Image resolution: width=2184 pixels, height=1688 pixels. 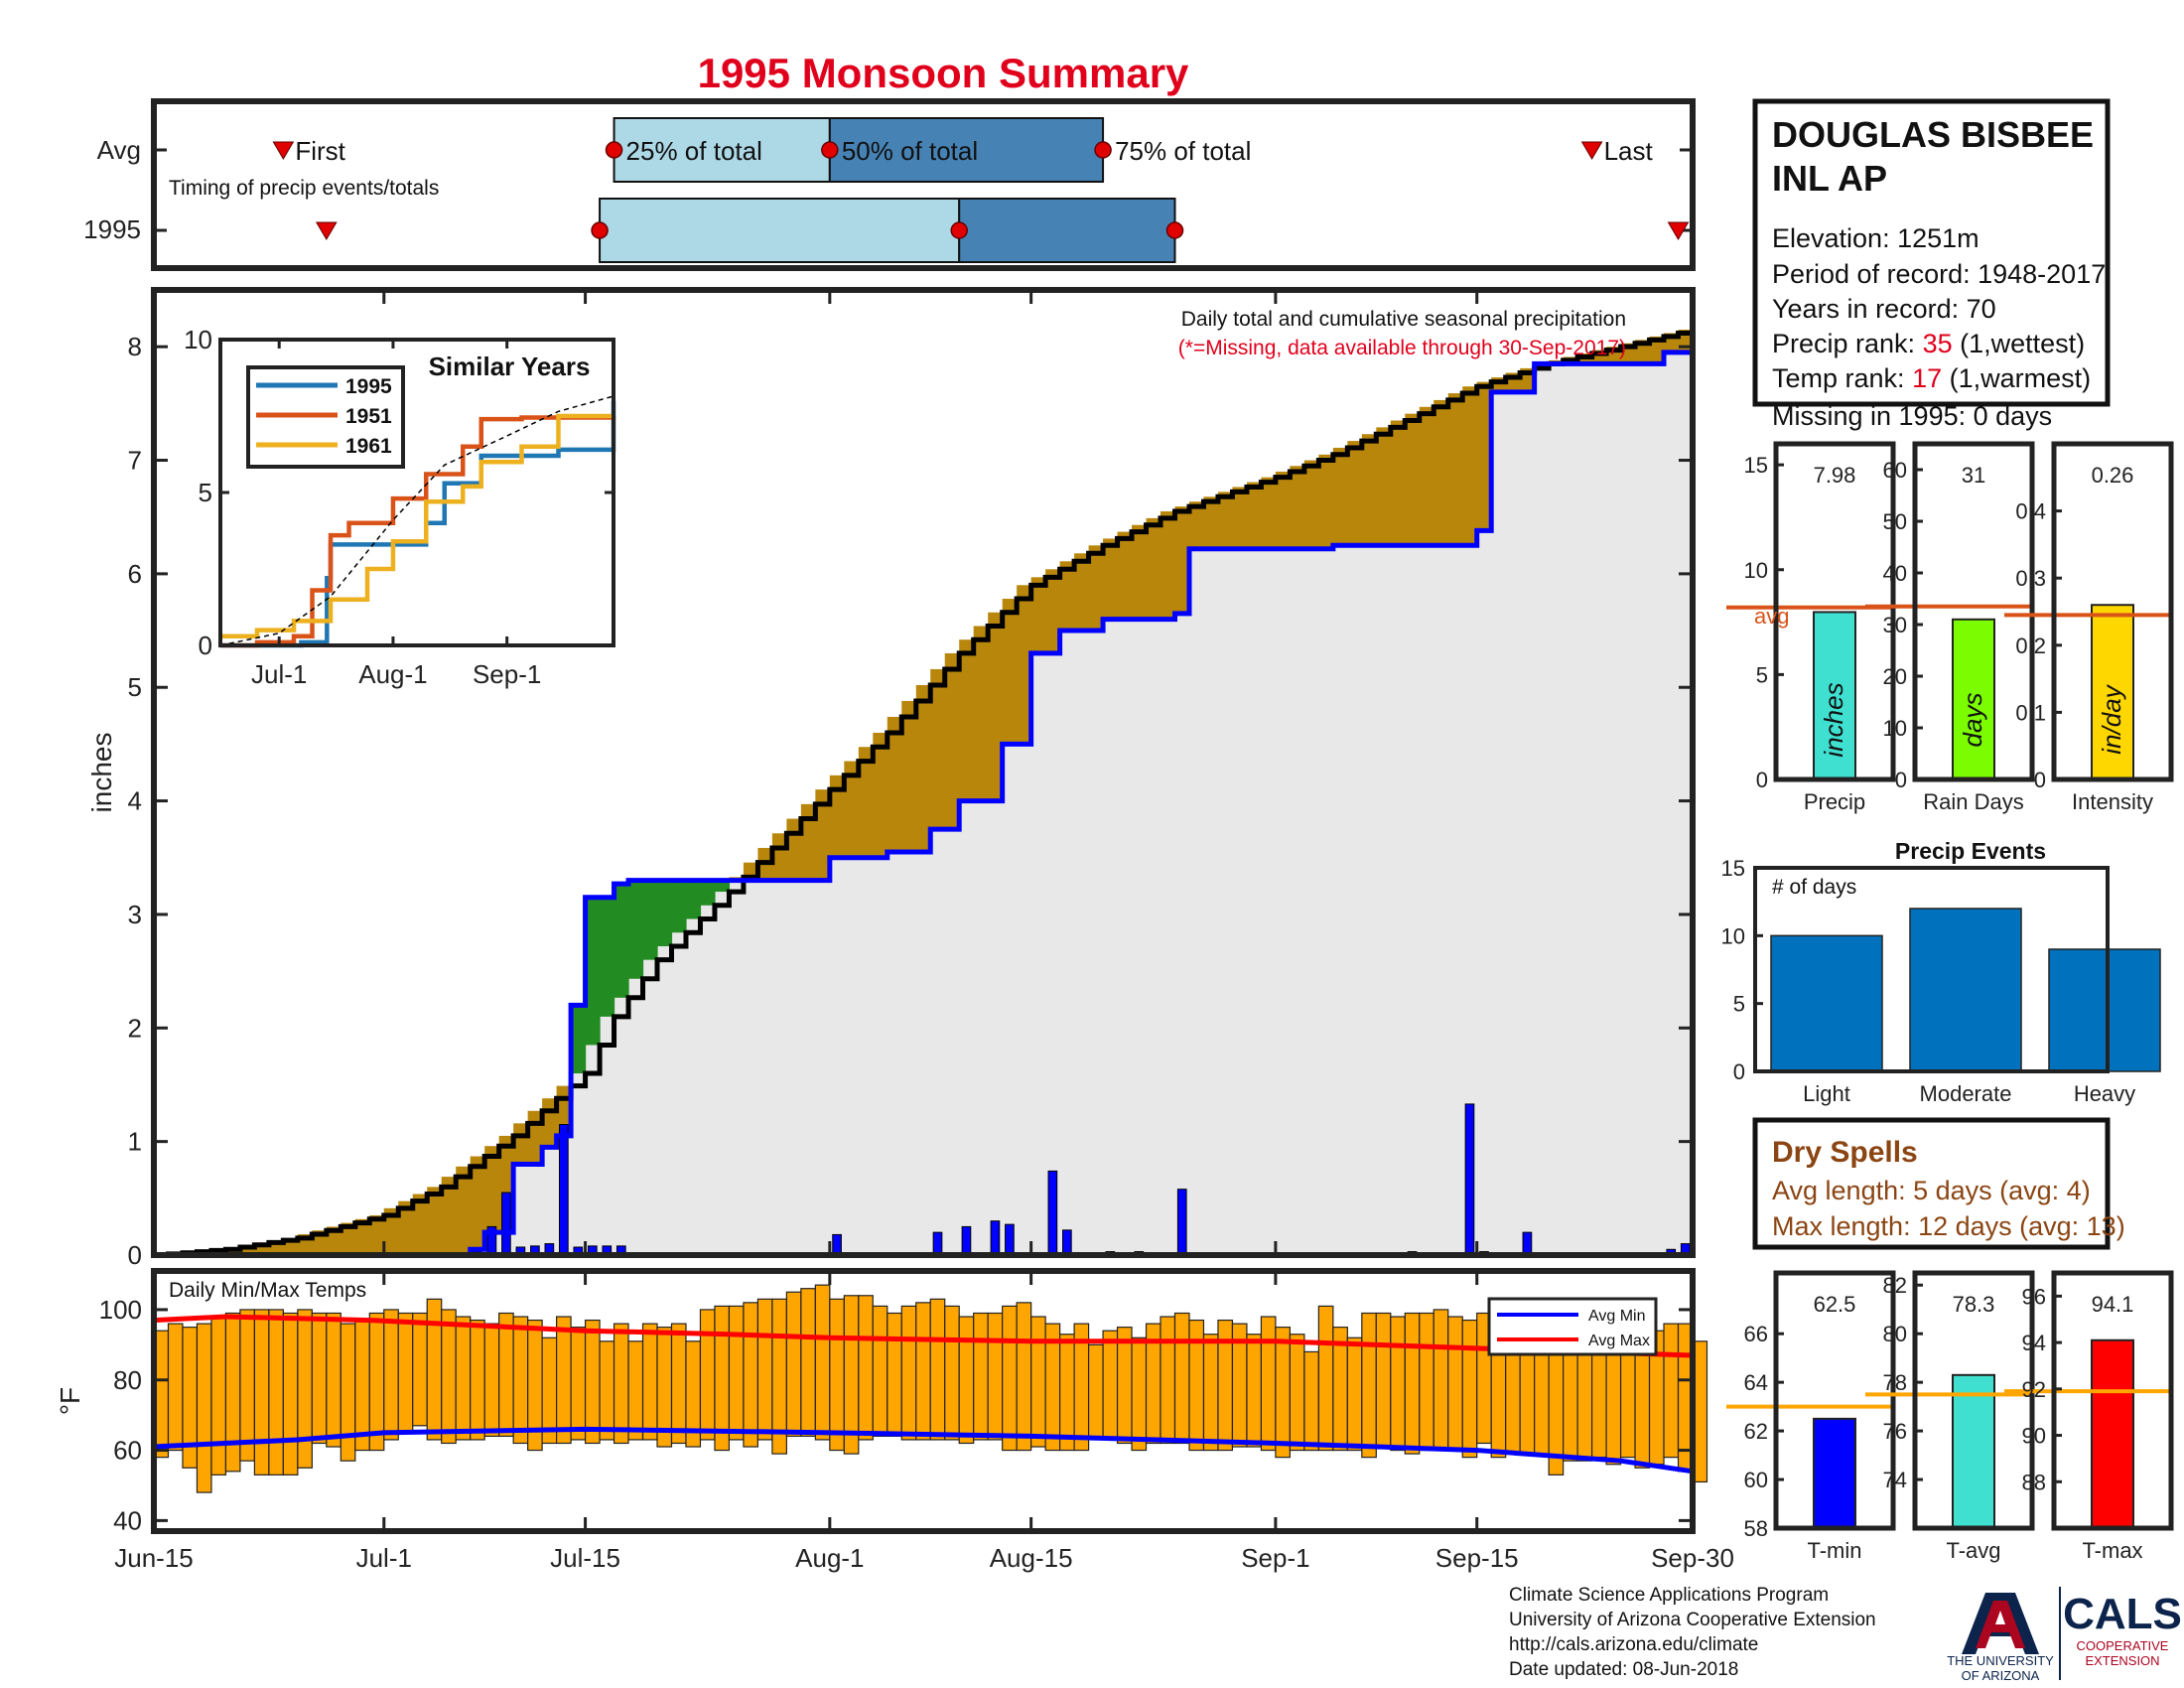 What do you see at coordinates (1829, 178) in the screenshot?
I see `station-name-line2: INL AP` at bounding box center [1829, 178].